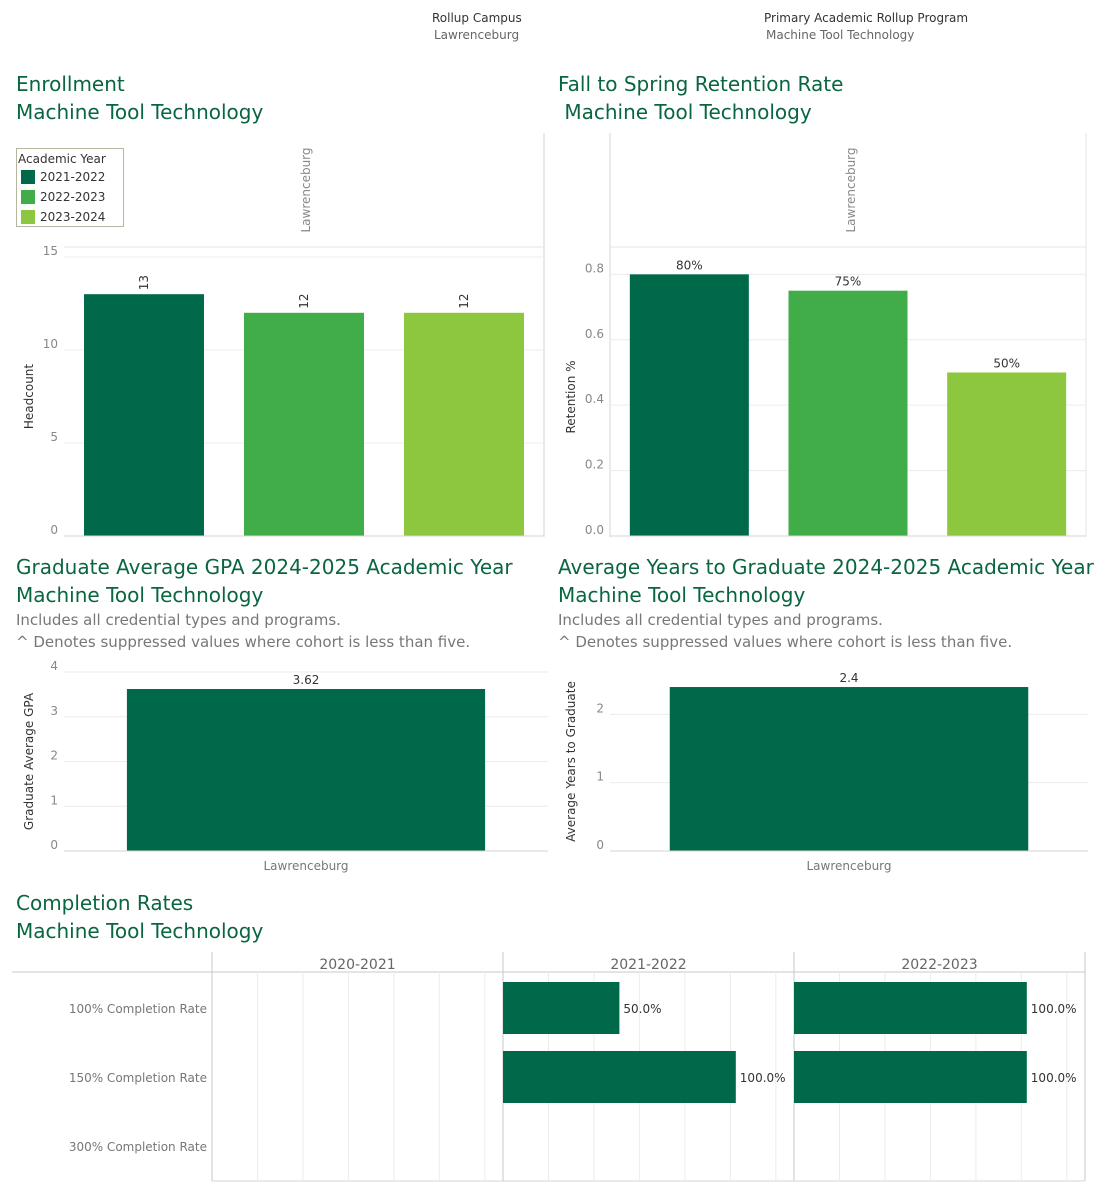  Describe the element at coordinates (54, 711) in the screenshot. I see `y-tick-label: 3` at that location.